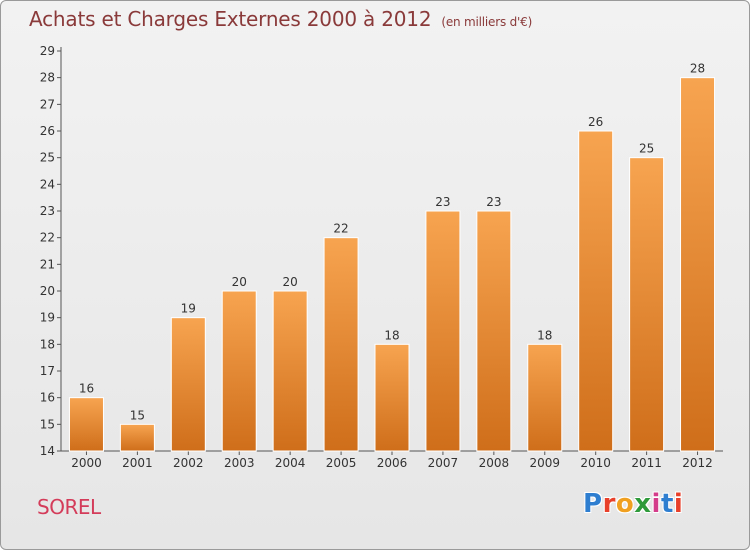  Describe the element at coordinates (47, 344) in the screenshot. I see `y-tick-label: 18` at that location.